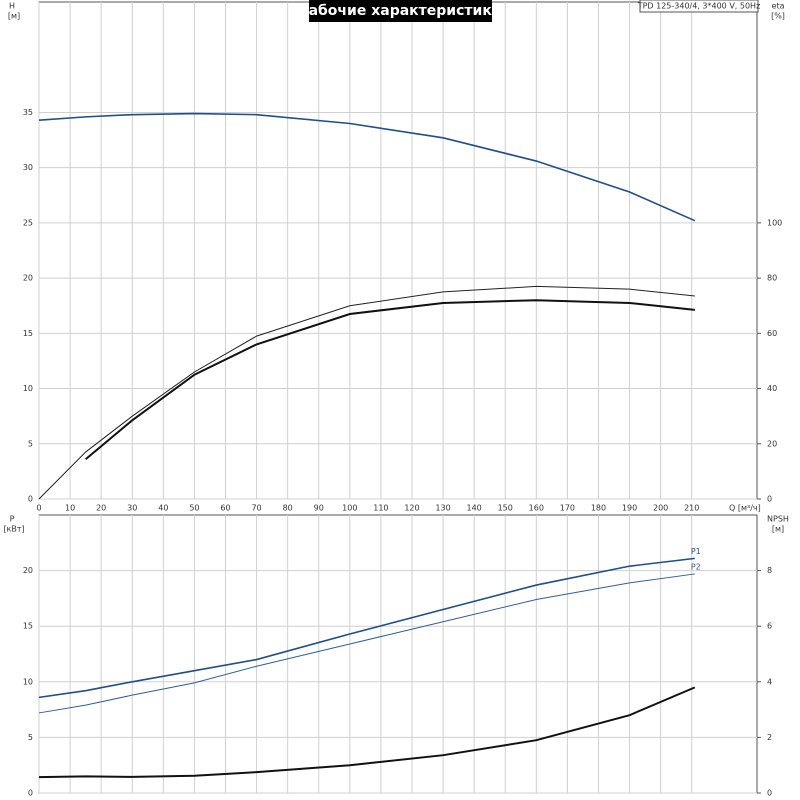 This screenshot has height=800, width=800. I want to click on y-tick-label: 35, so click(28, 112).